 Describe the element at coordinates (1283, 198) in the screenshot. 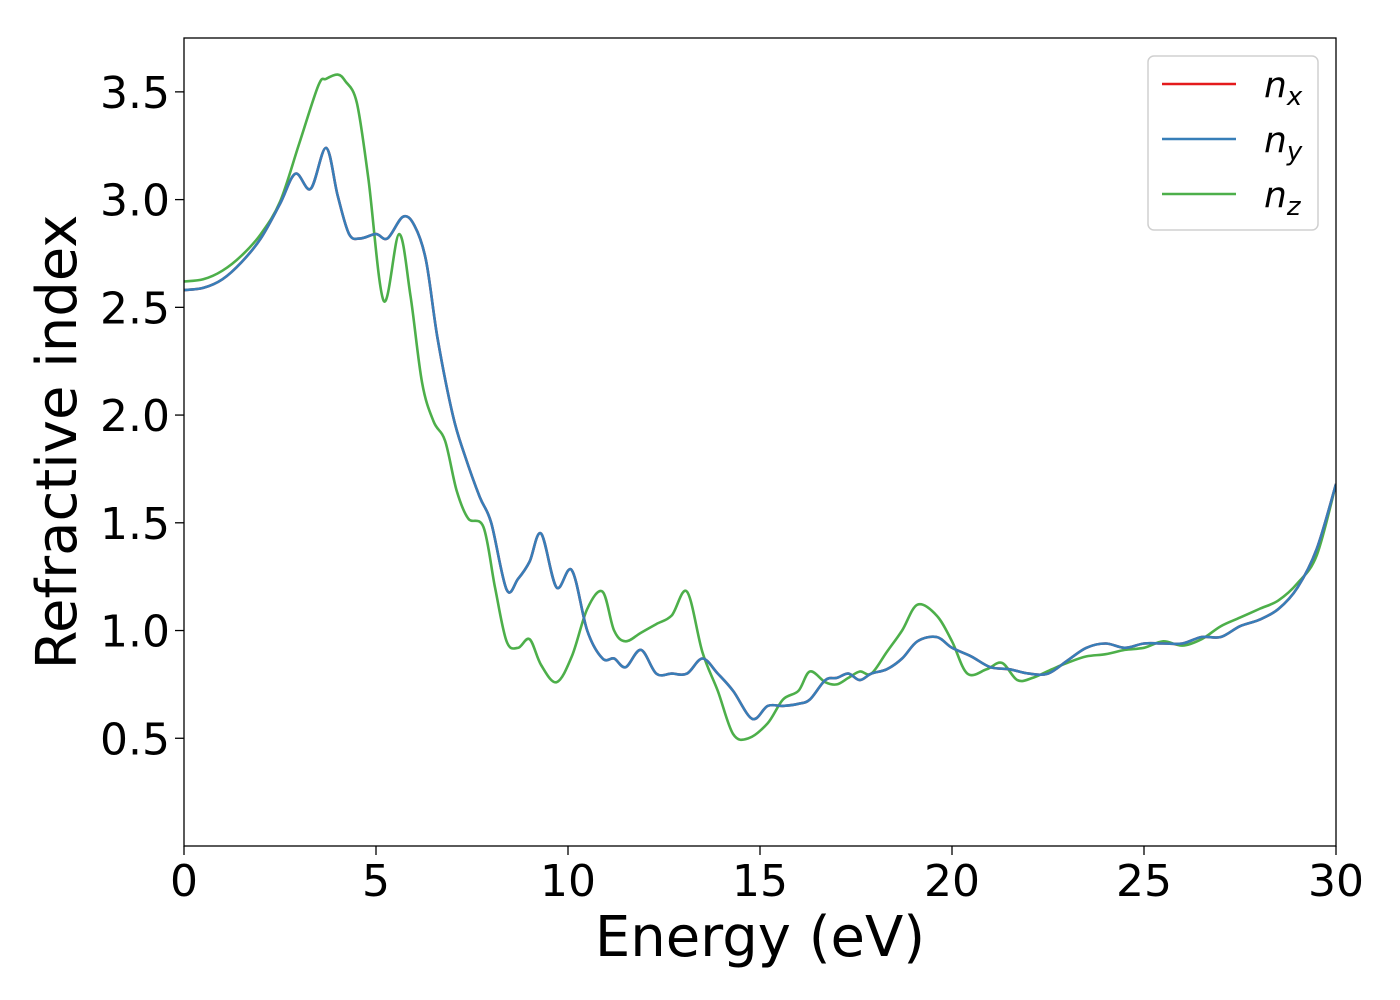

I see `legend-label-nz: nz` at that location.